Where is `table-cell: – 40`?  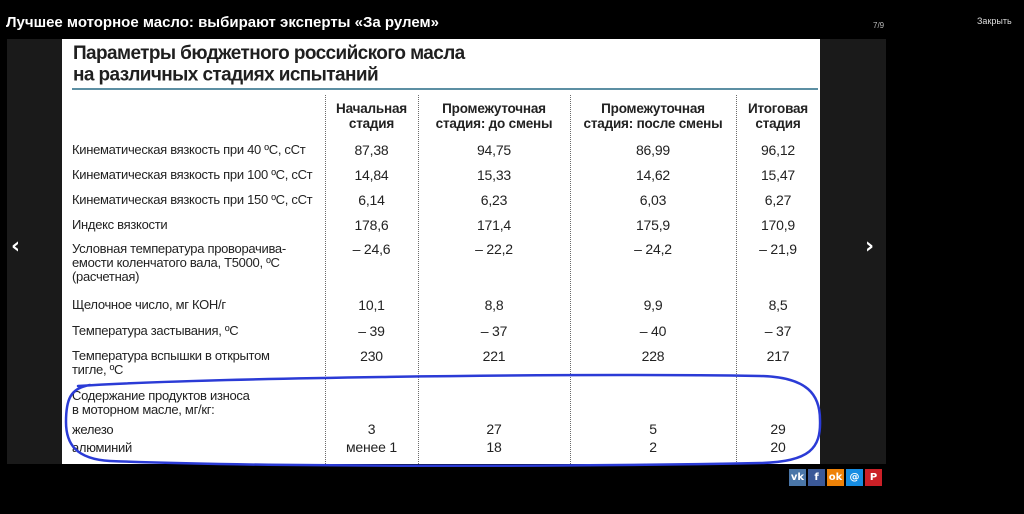 table-cell: – 40 is located at coordinates (653, 331).